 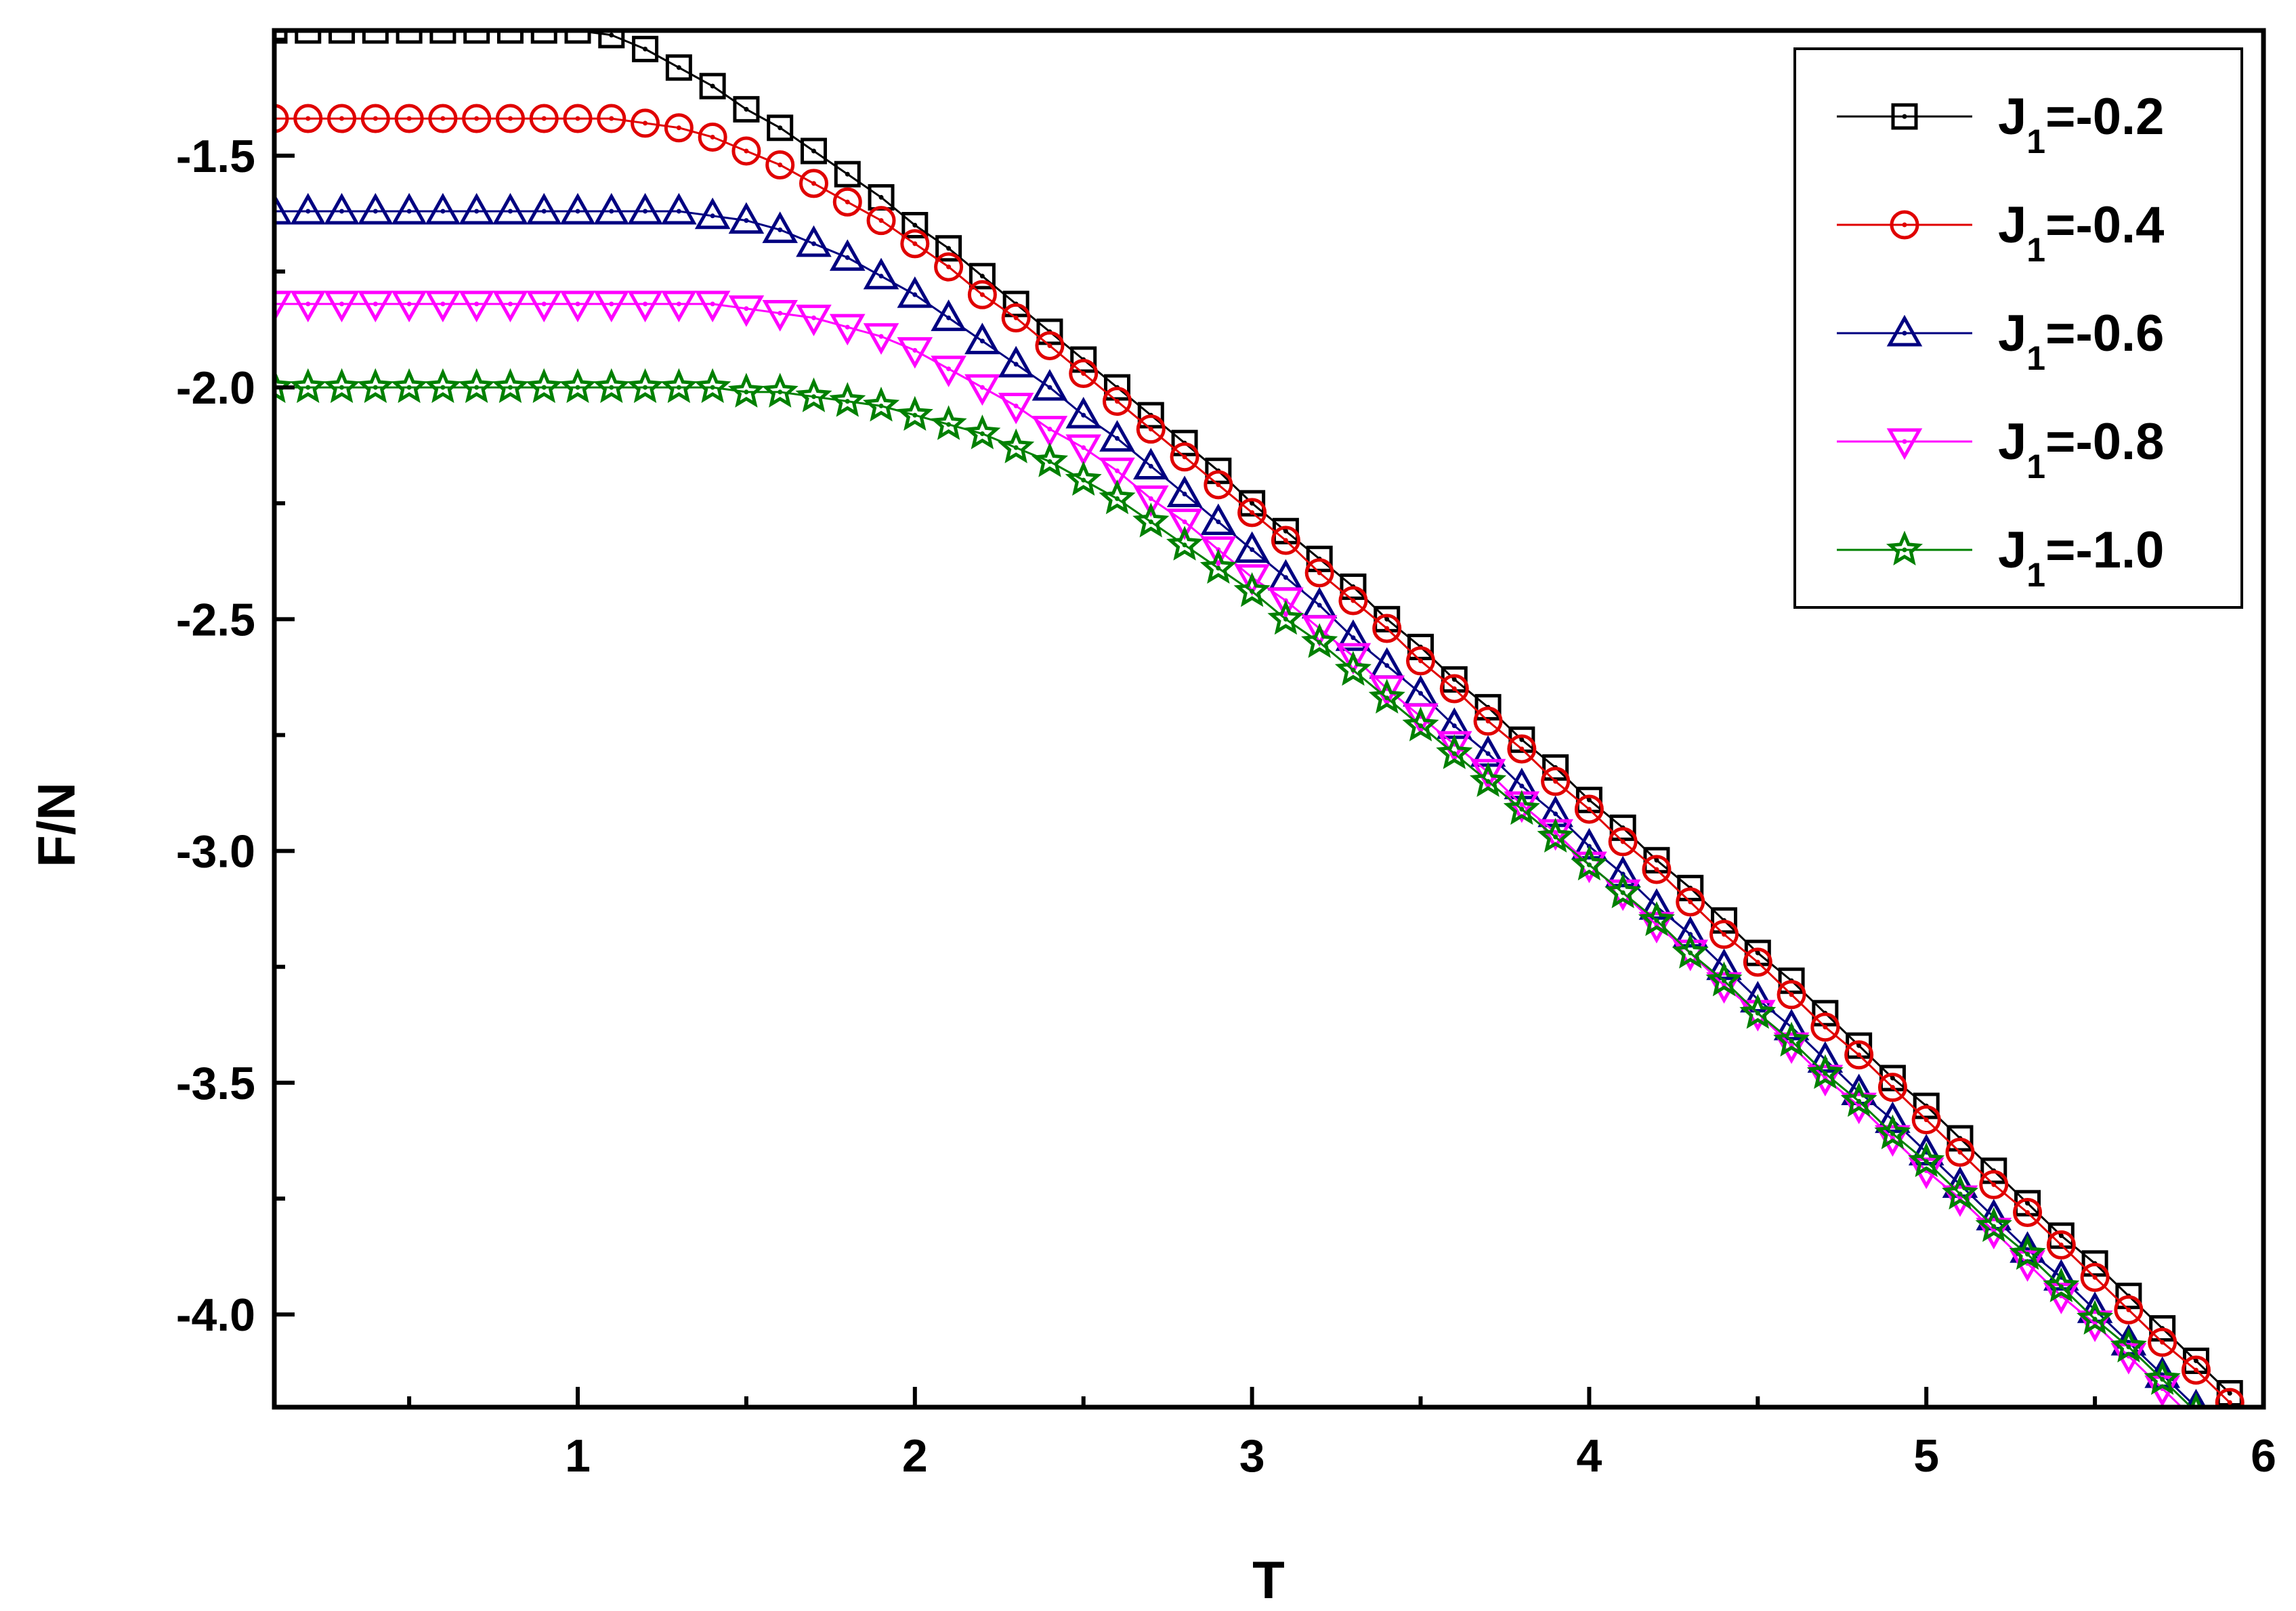 I want to click on legend-label-subscript: 1, so click(x=2035, y=575).